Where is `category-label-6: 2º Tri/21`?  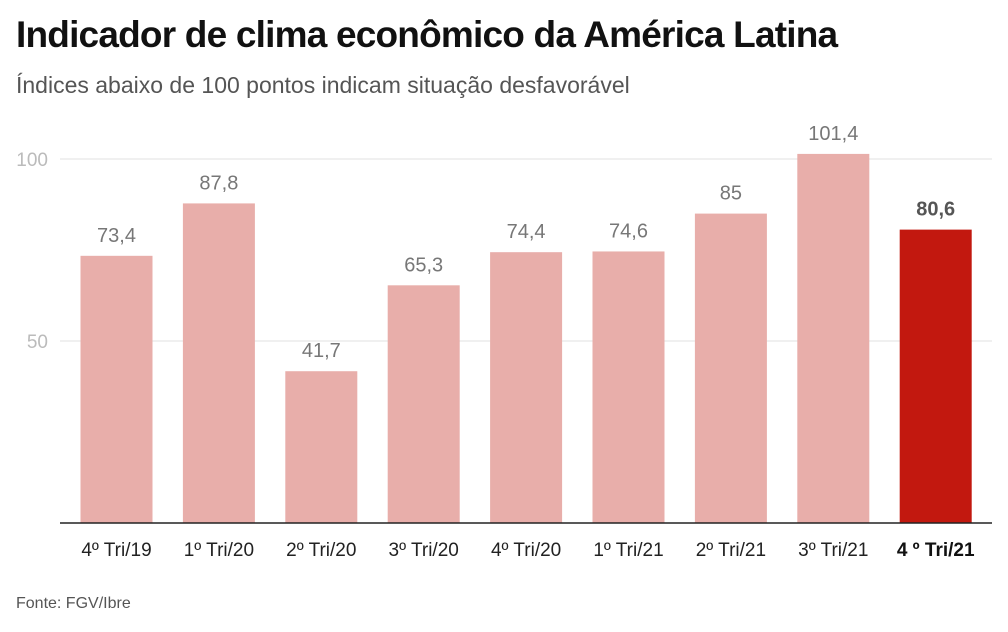 category-label-6: 2º Tri/21 is located at coordinates (731, 550).